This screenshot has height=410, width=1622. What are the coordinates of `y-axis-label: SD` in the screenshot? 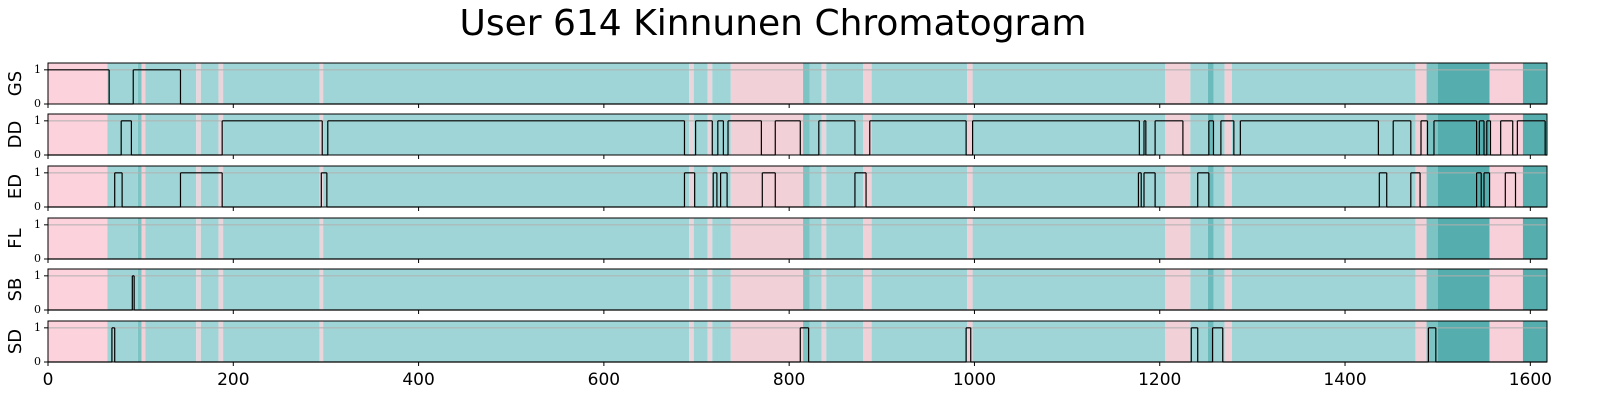 It's located at (15, 341).